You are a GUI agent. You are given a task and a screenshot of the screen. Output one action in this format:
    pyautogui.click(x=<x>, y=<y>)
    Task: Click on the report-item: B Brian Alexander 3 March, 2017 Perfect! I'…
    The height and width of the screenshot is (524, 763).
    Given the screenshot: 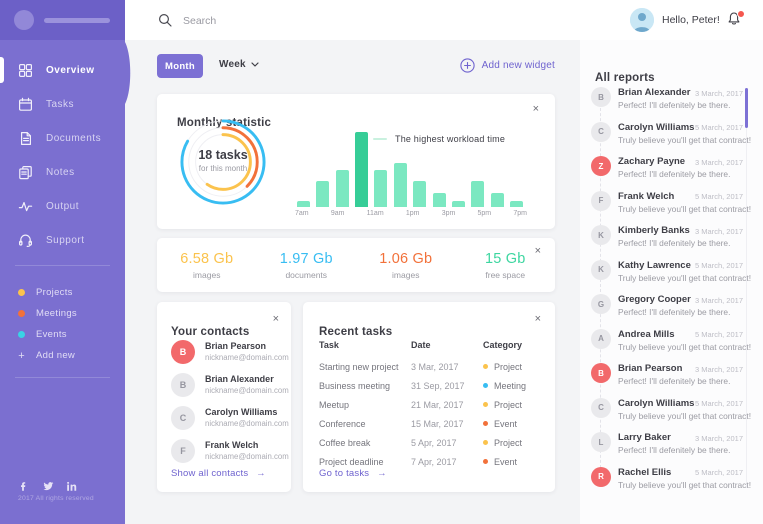 What is the action you would take?
    pyautogui.click(x=667, y=103)
    